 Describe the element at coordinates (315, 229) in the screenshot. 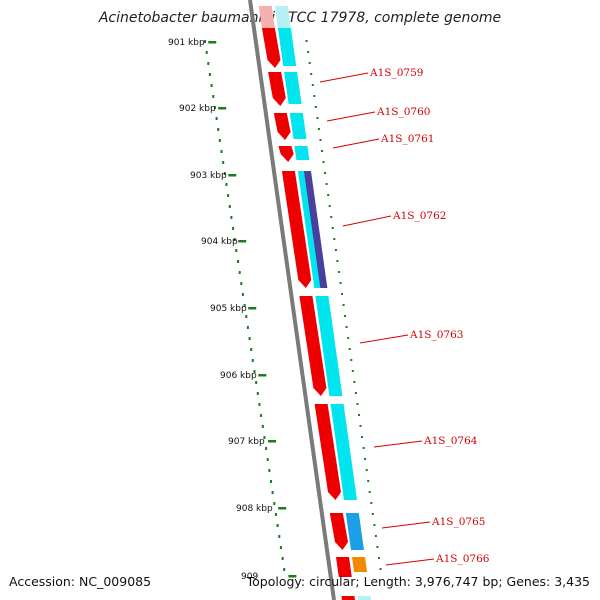

I see `gene-block-purple` at that location.